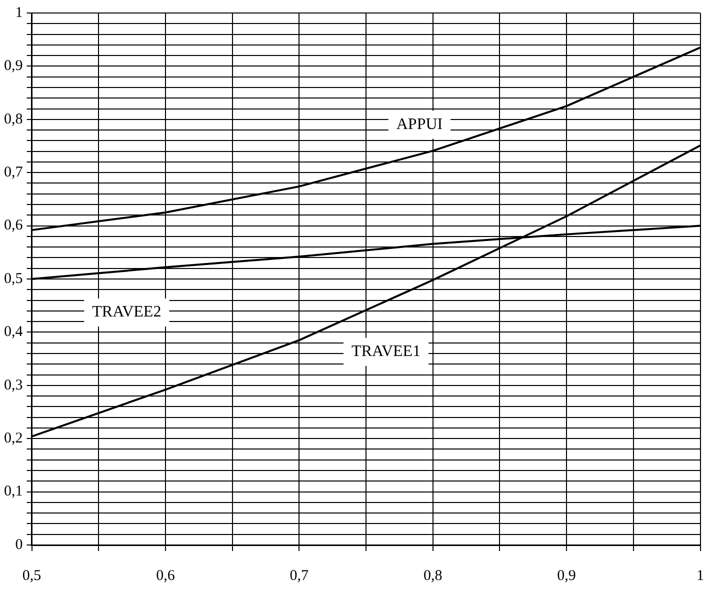 The width and height of the screenshot is (720, 605). Describe the element at coordinates (386, 351) in the screenshot. I see `series-label: TRAVEE1` at that location.